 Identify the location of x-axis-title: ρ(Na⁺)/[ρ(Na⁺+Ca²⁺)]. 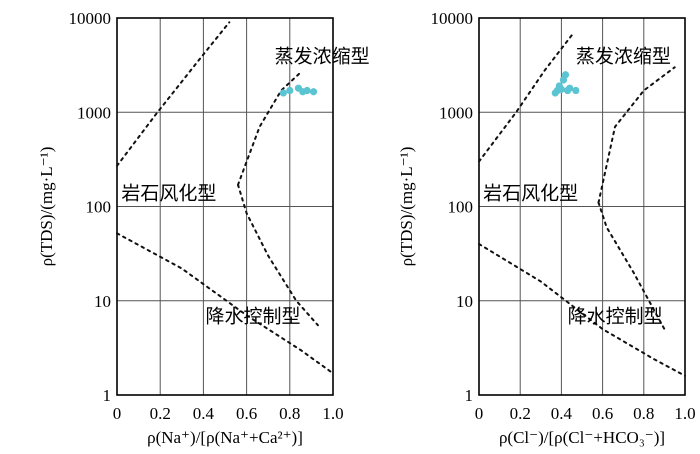
(225, 437).